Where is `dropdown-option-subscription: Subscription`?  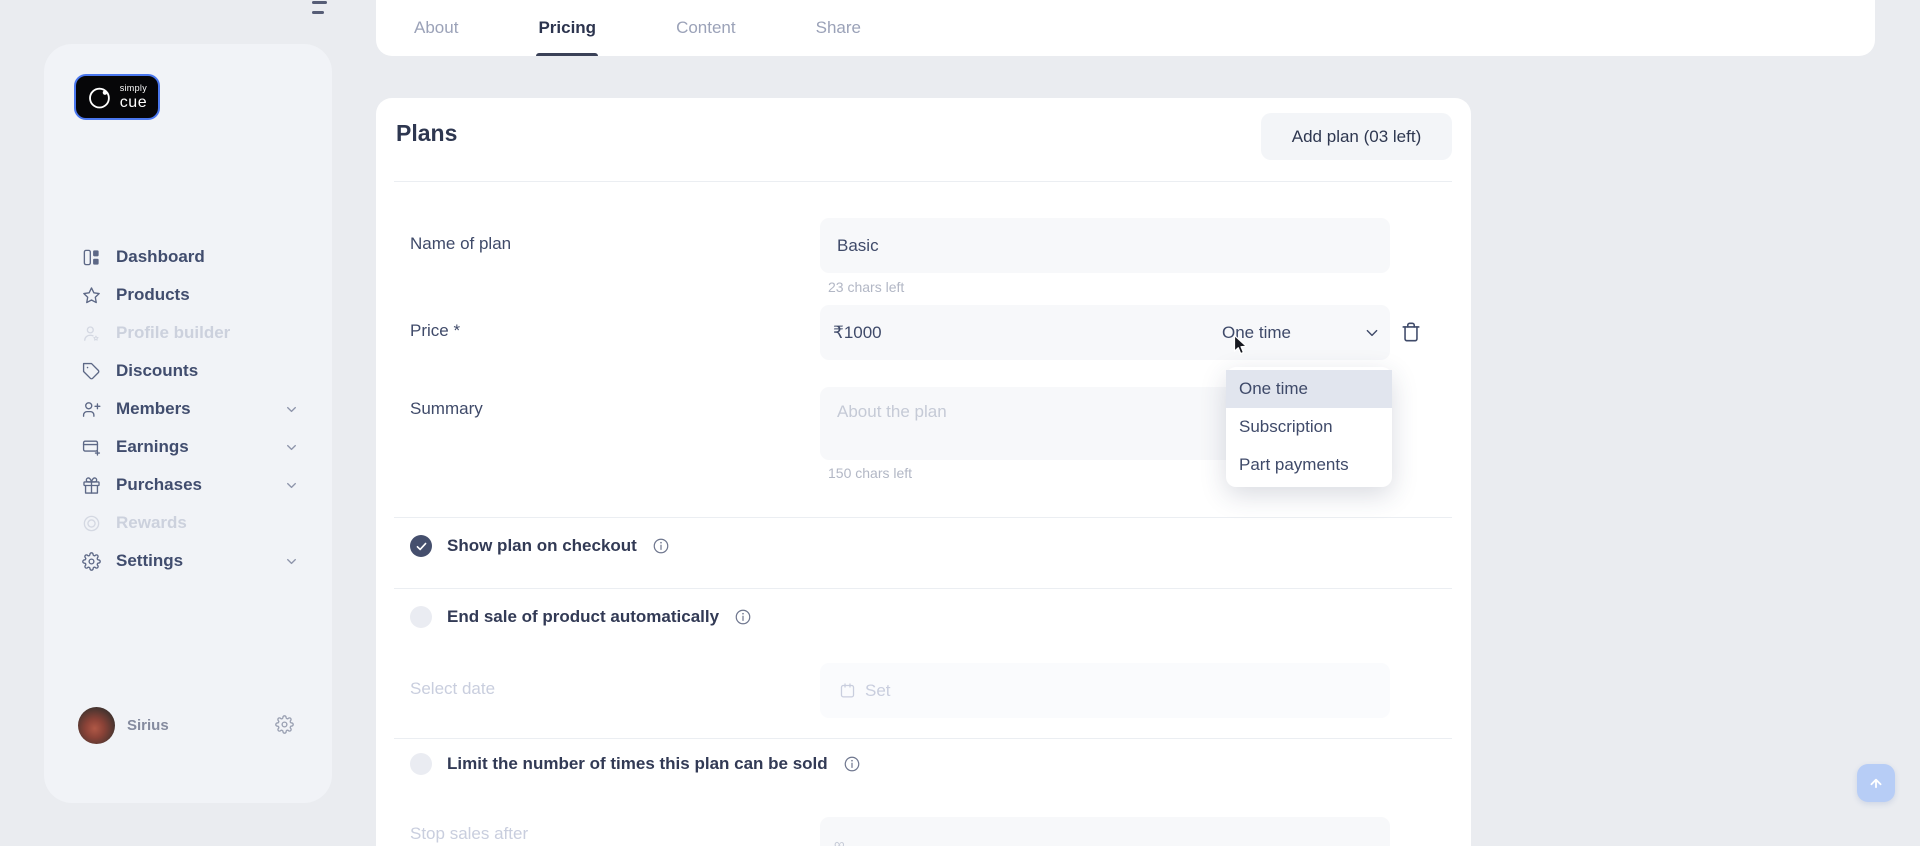
dropdown-option-subscription: Subscription is located at coordinates (1286, 426).